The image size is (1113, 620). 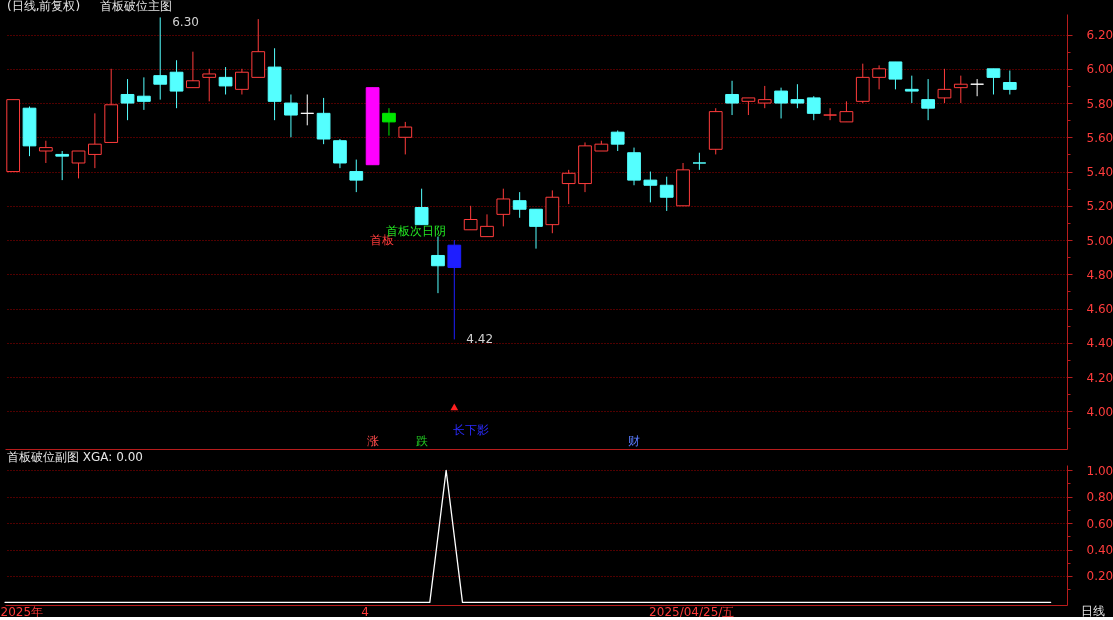 I want to click on chart-subtitle: 首板破位主图, so click(x=136, y=6).